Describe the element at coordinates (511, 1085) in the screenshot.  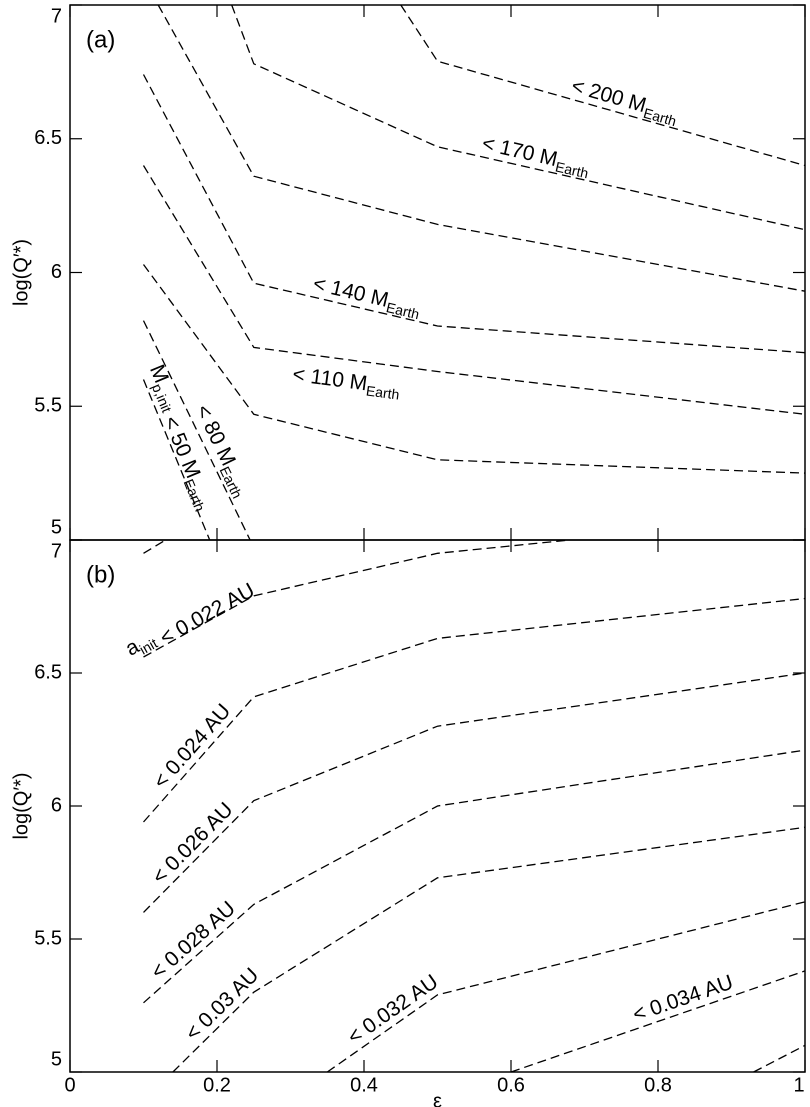
I see `x-tick-label: 0.6` at that location.